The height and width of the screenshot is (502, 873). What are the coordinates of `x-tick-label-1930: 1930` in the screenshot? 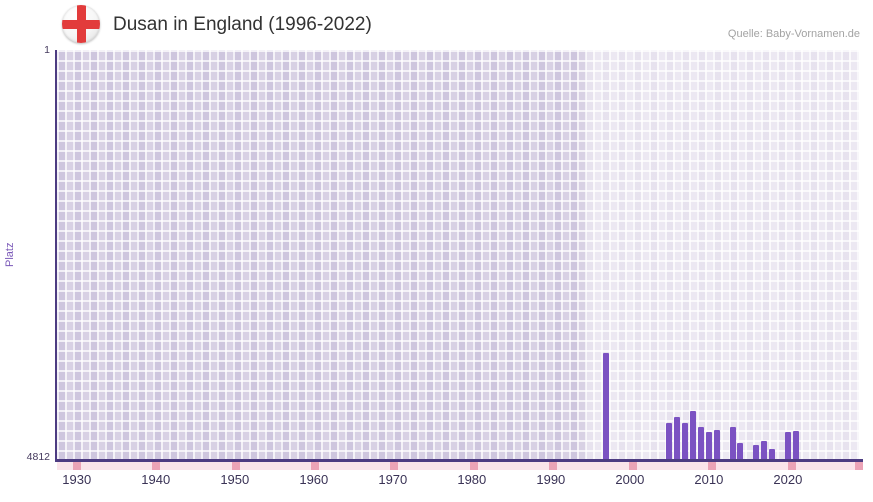 It's located at (77, 479).